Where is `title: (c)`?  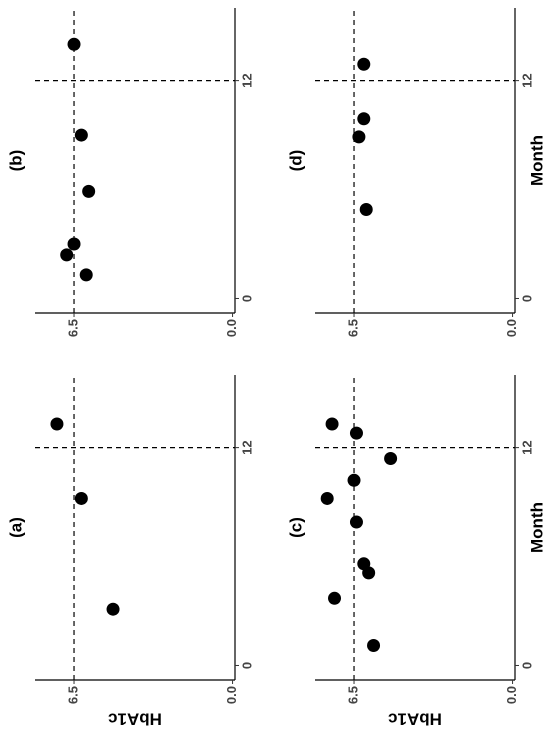 title: (c) is located at coordinates (295, 527).